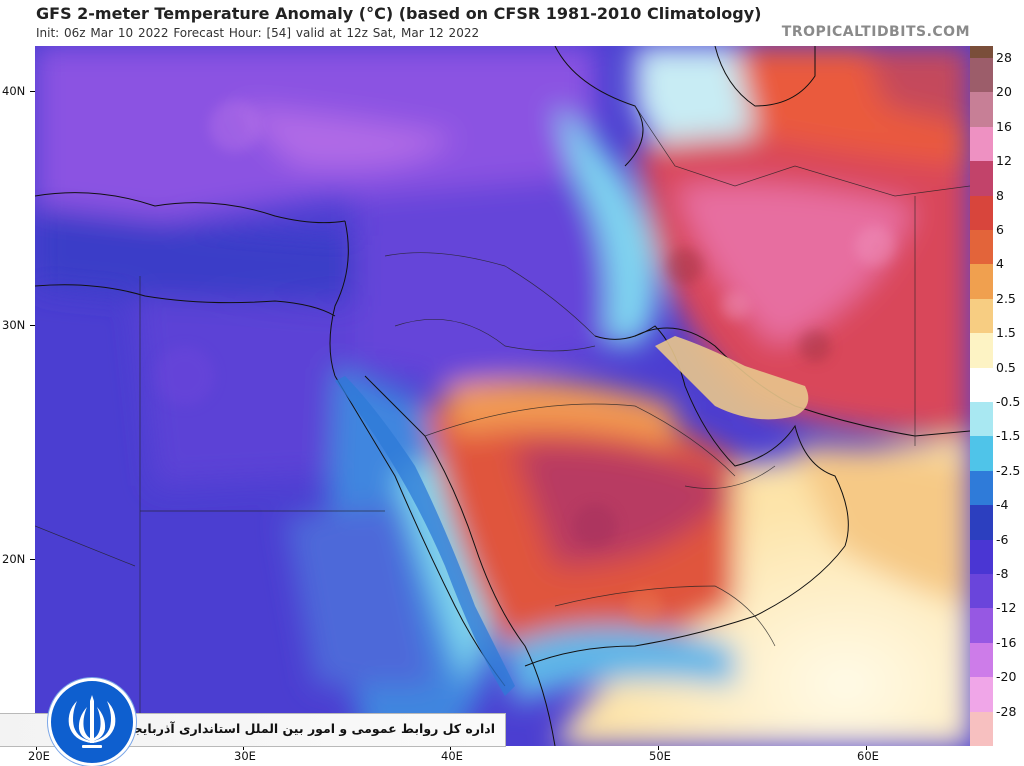 This screenshot has width=1024, height=766. I want to click on region-arabian-sea-north, so click(882, 526).